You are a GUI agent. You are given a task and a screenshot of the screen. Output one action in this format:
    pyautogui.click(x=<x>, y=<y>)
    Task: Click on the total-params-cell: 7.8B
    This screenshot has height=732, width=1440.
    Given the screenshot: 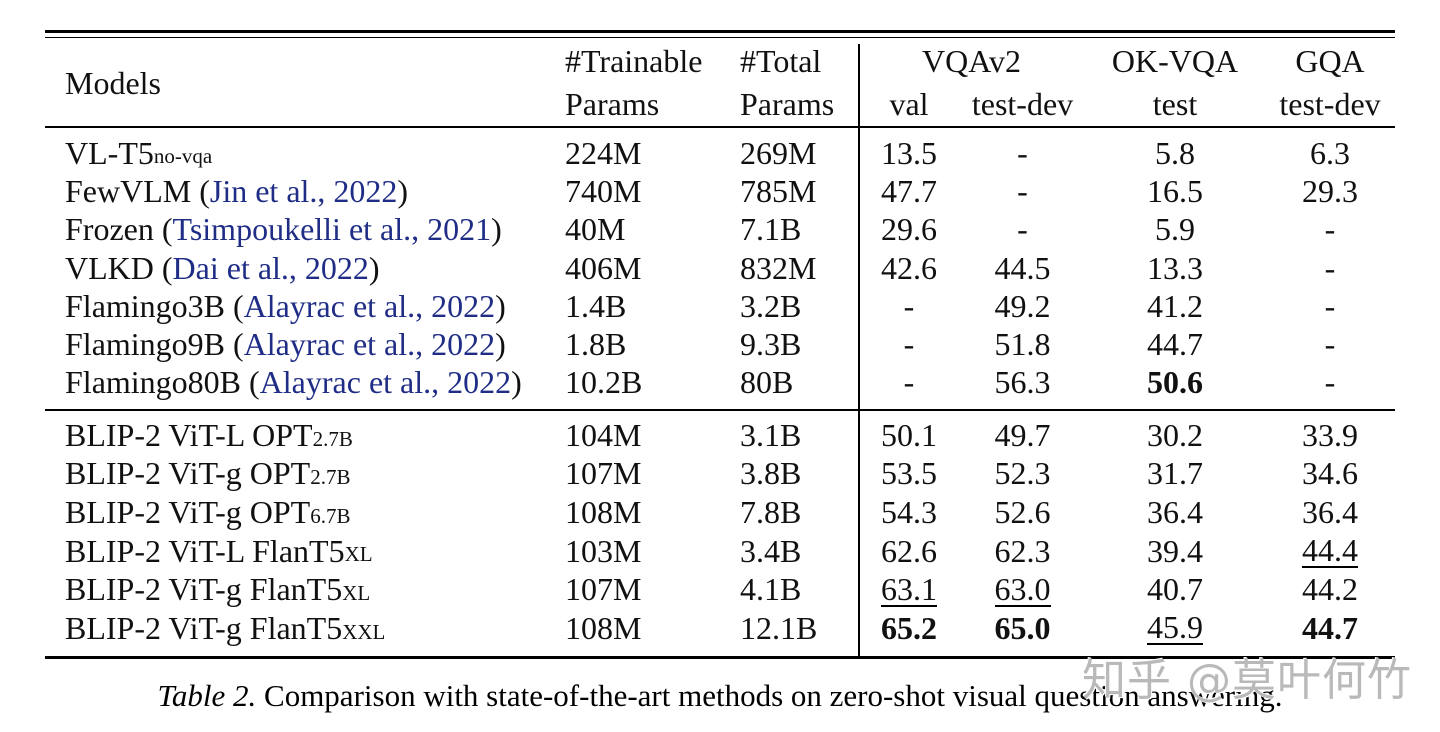 What is the action you would take?
    pyautogui.click(x=771, y=511)
    